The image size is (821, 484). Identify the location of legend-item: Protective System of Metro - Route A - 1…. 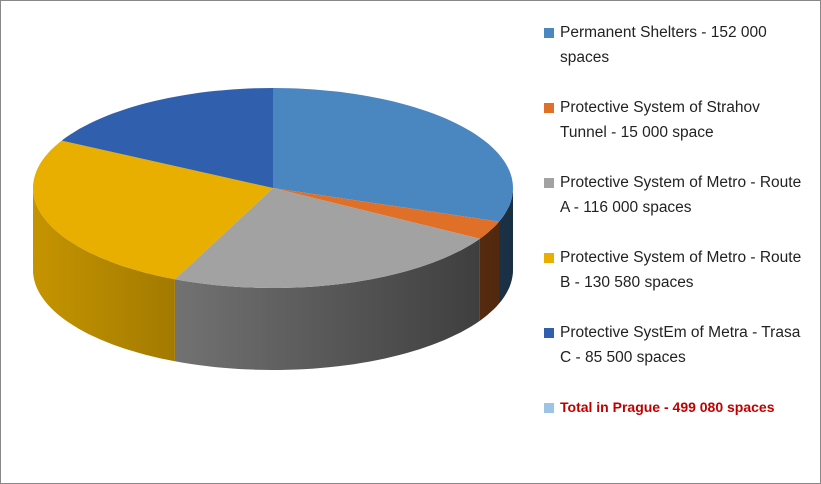
(674, 207).